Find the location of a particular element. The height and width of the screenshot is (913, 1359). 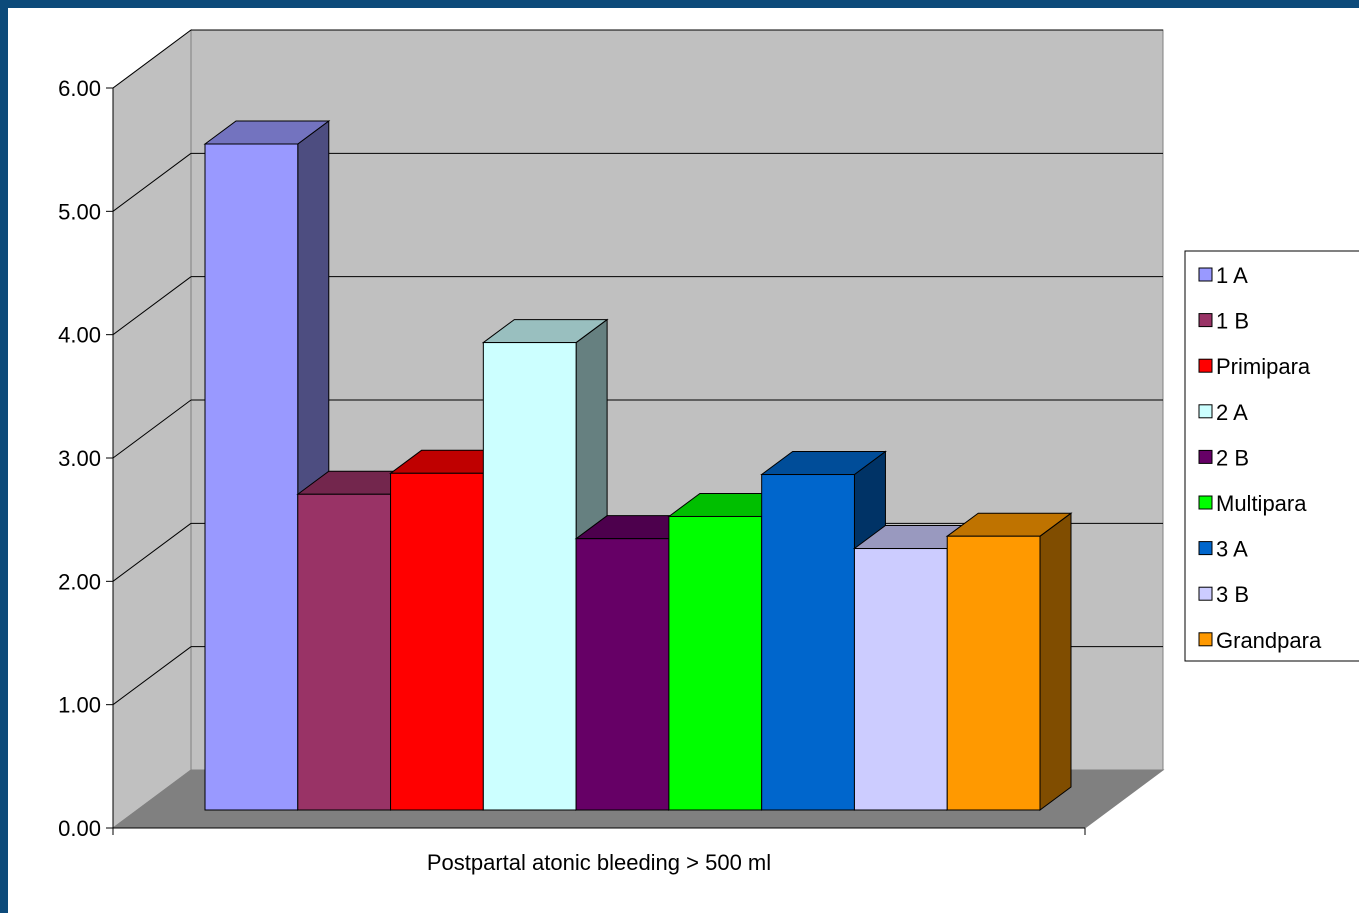

legend-item: 2 B is located at coordinates (1223, 457).